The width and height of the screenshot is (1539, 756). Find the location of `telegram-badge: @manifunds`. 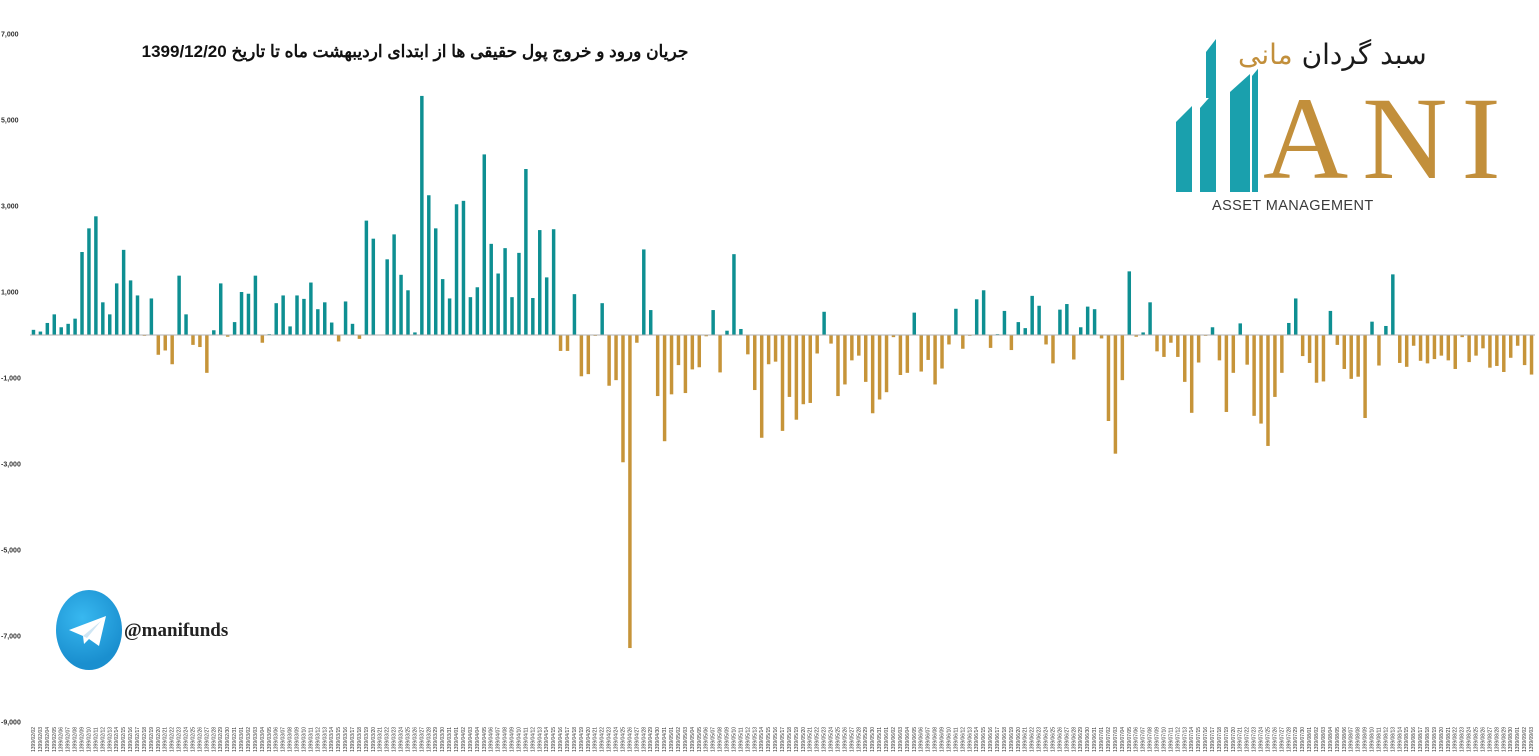

telegram-badge: @manifunds is located at coordinates (156, 631).